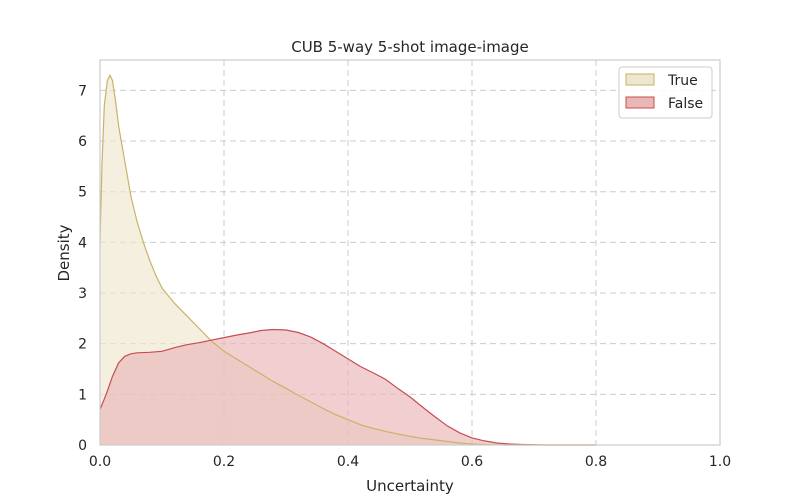  Describe the element at coordinates (685, 104) in the screenshot. I see `legend-label-false: False` at that location.